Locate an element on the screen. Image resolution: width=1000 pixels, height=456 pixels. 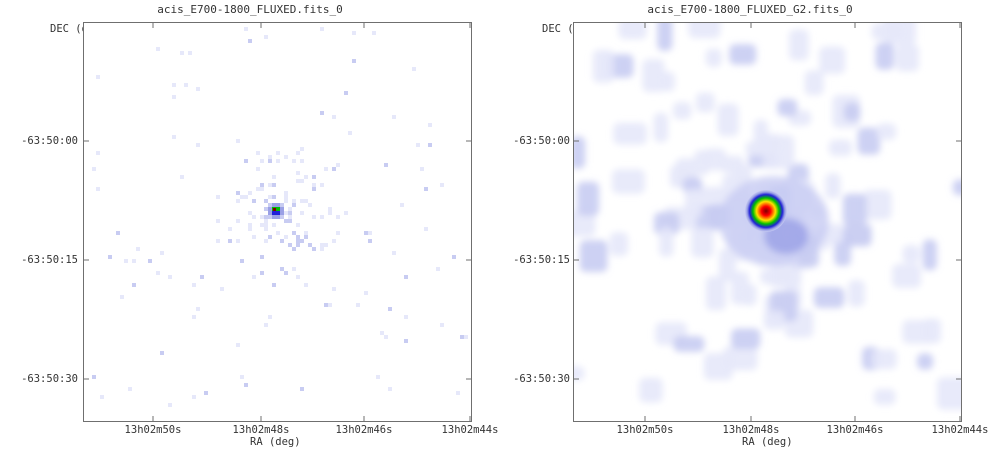
panel-title: acis_E700-1800_FLUXED_G2.fits_0 is located at coordinates (750, 9).